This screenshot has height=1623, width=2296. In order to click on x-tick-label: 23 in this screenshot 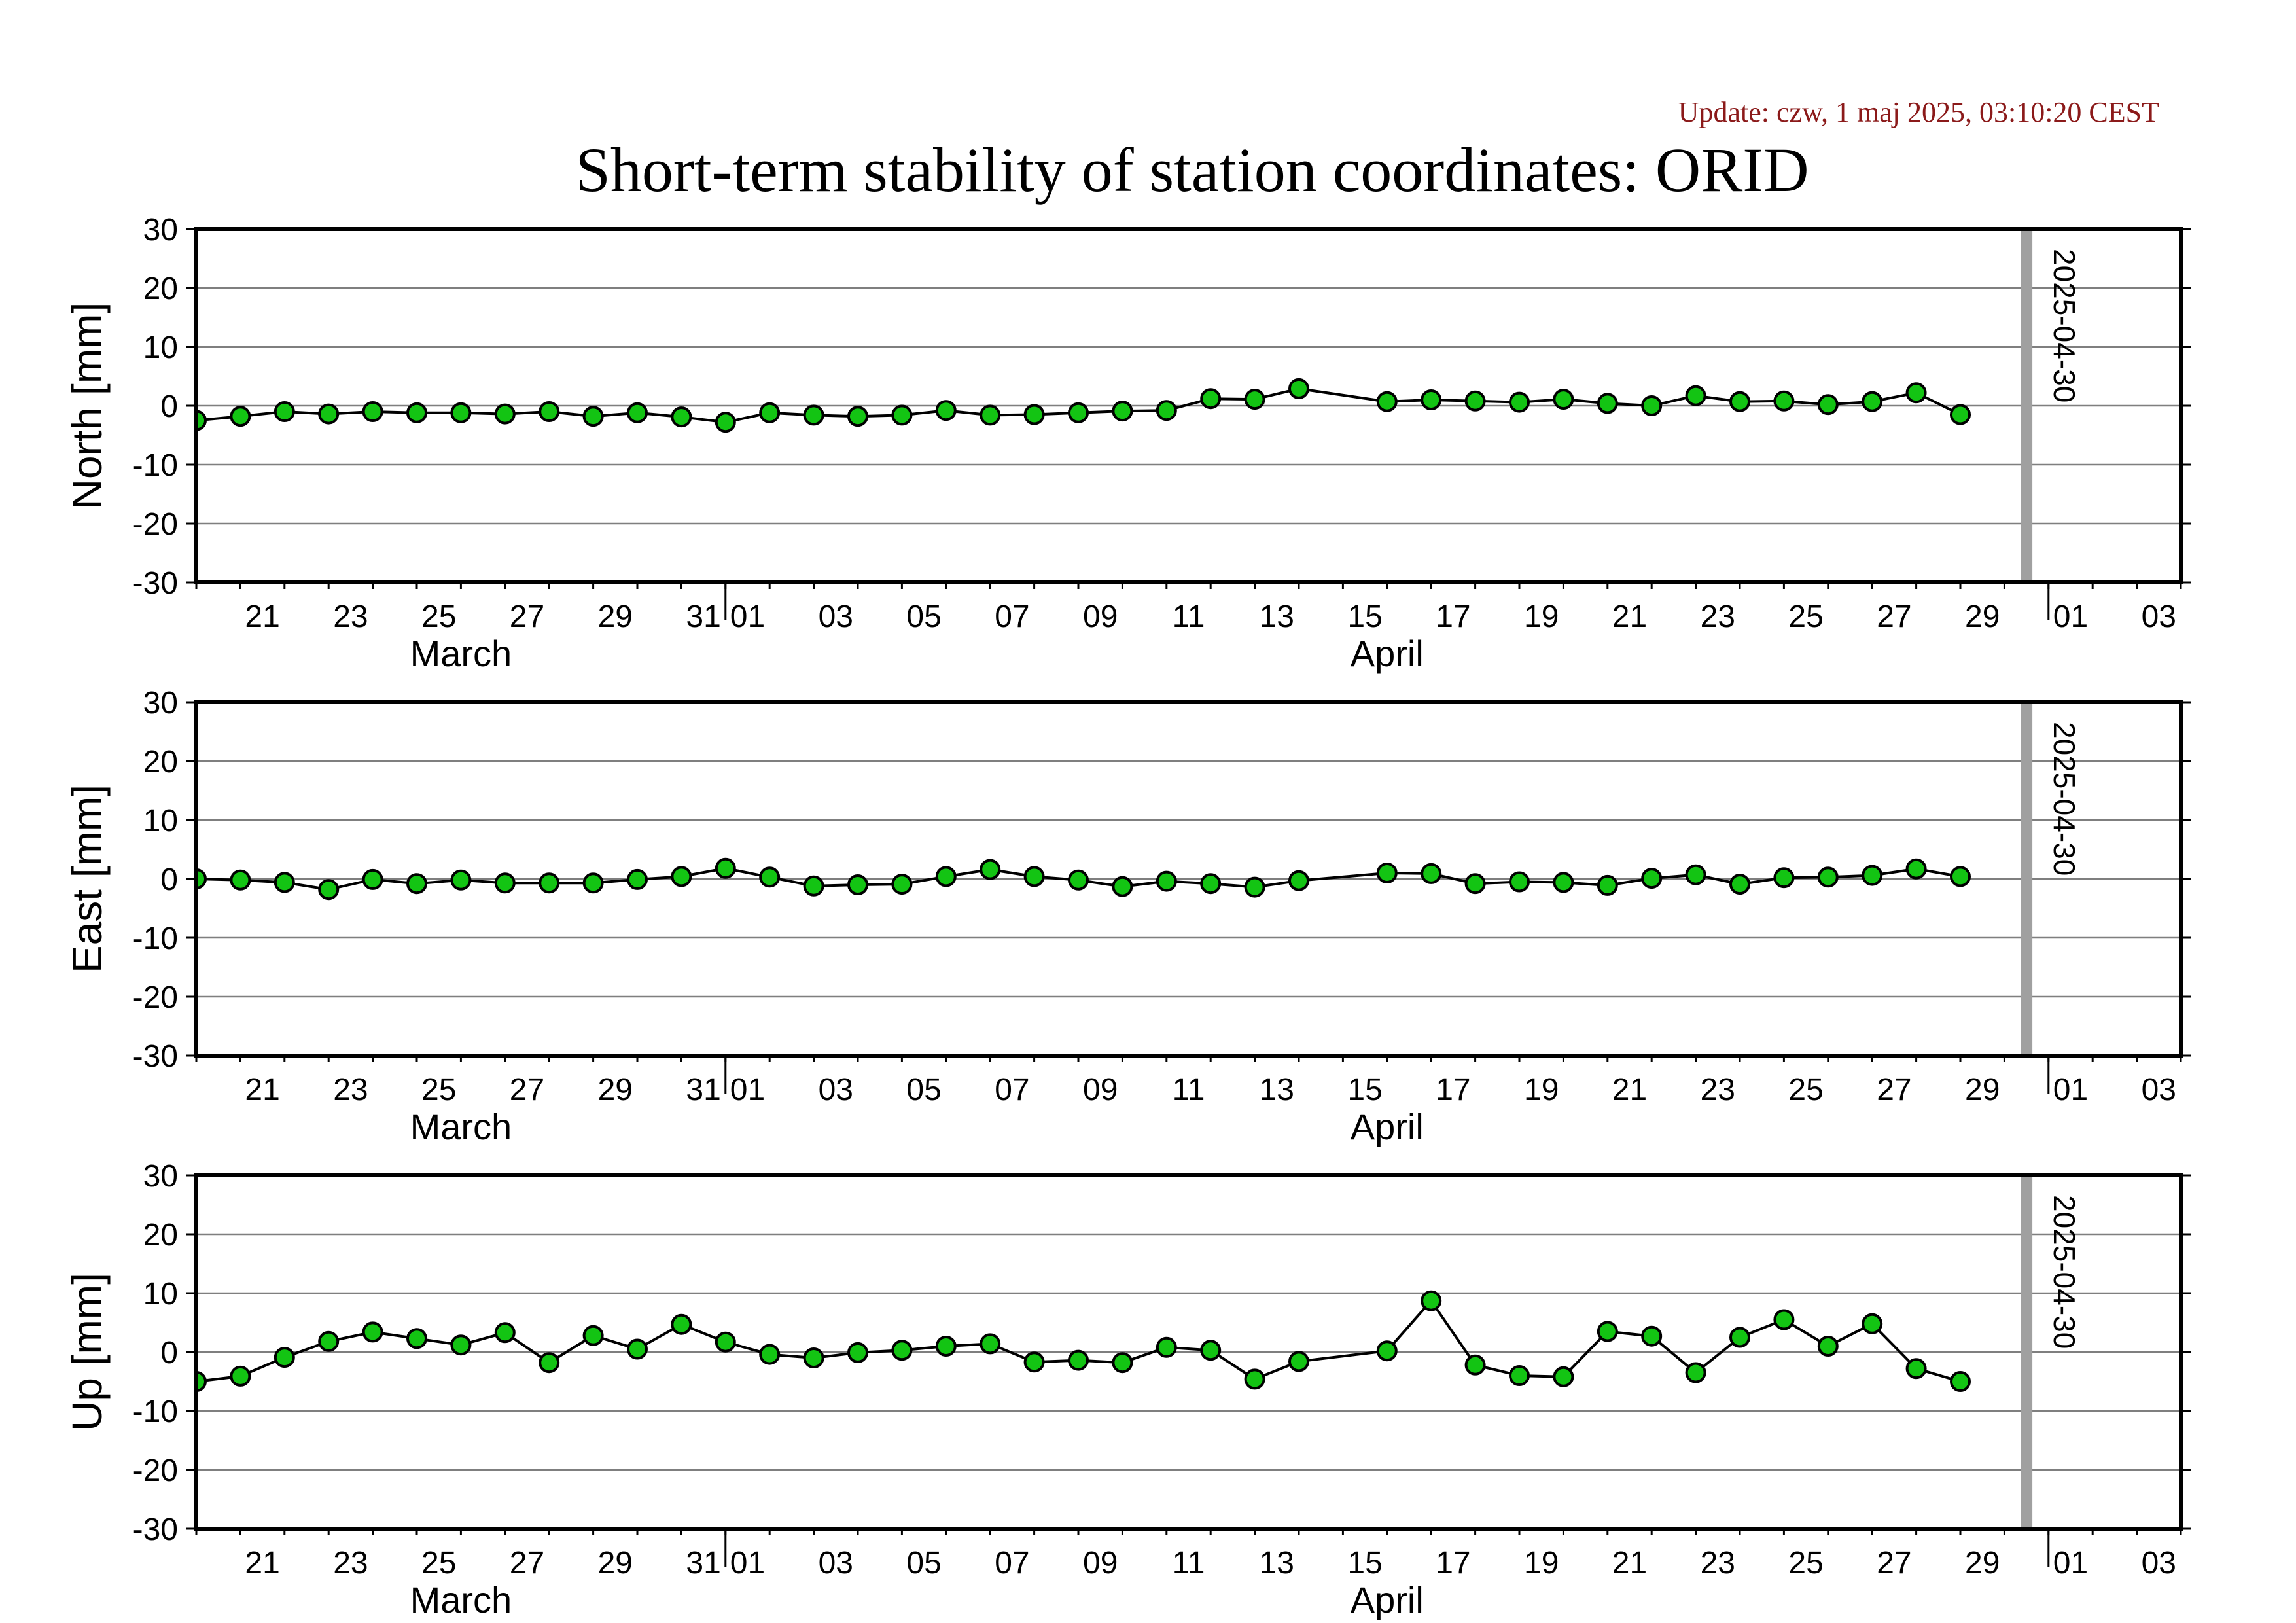, I will do `click(1718, 1563)`.